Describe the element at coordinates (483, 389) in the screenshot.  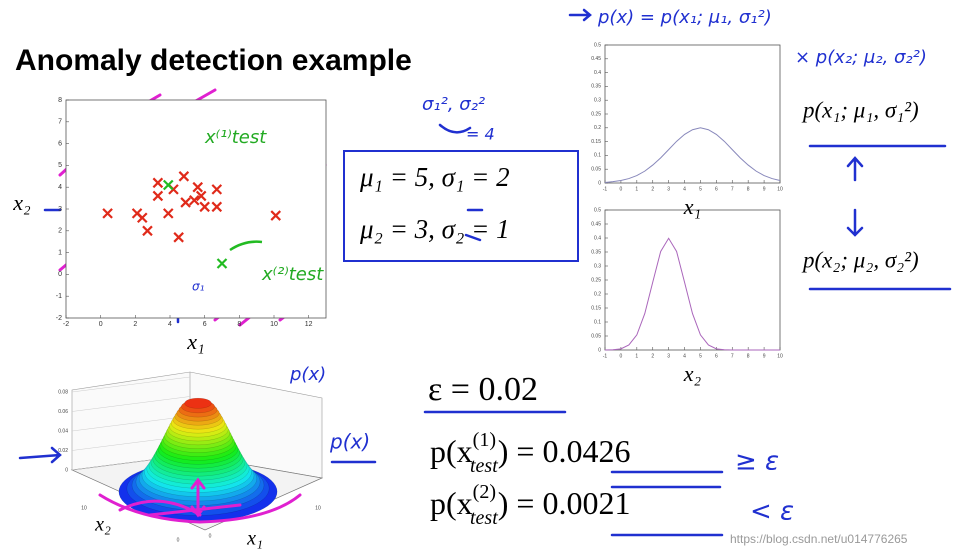
I see `equation: ε = 0.02` at that location.